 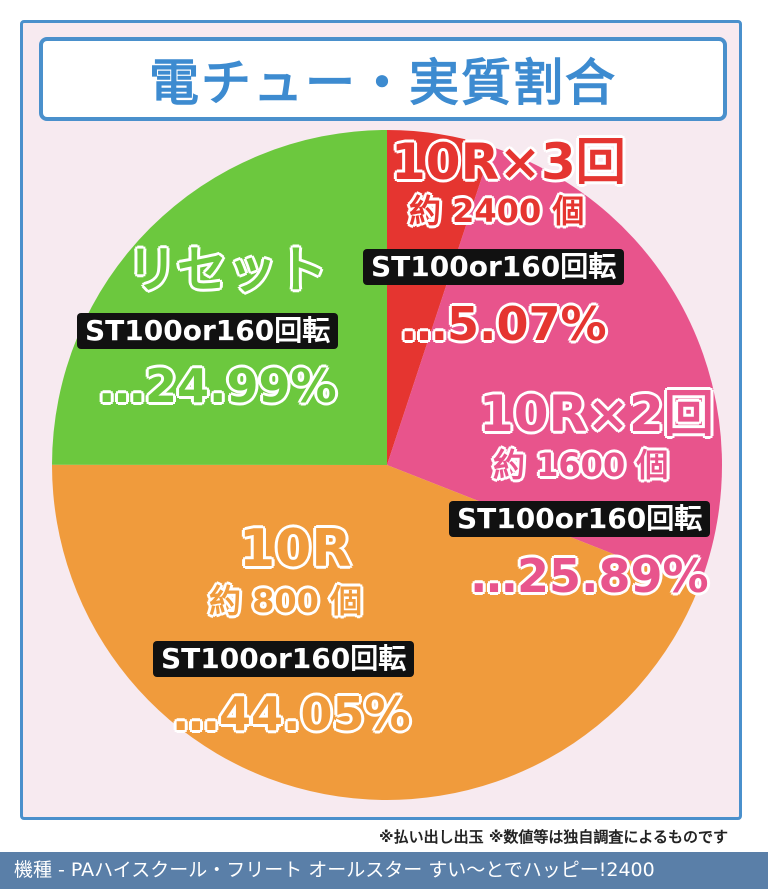 I want to click on slice-10r3, so click(x=439, y=297).